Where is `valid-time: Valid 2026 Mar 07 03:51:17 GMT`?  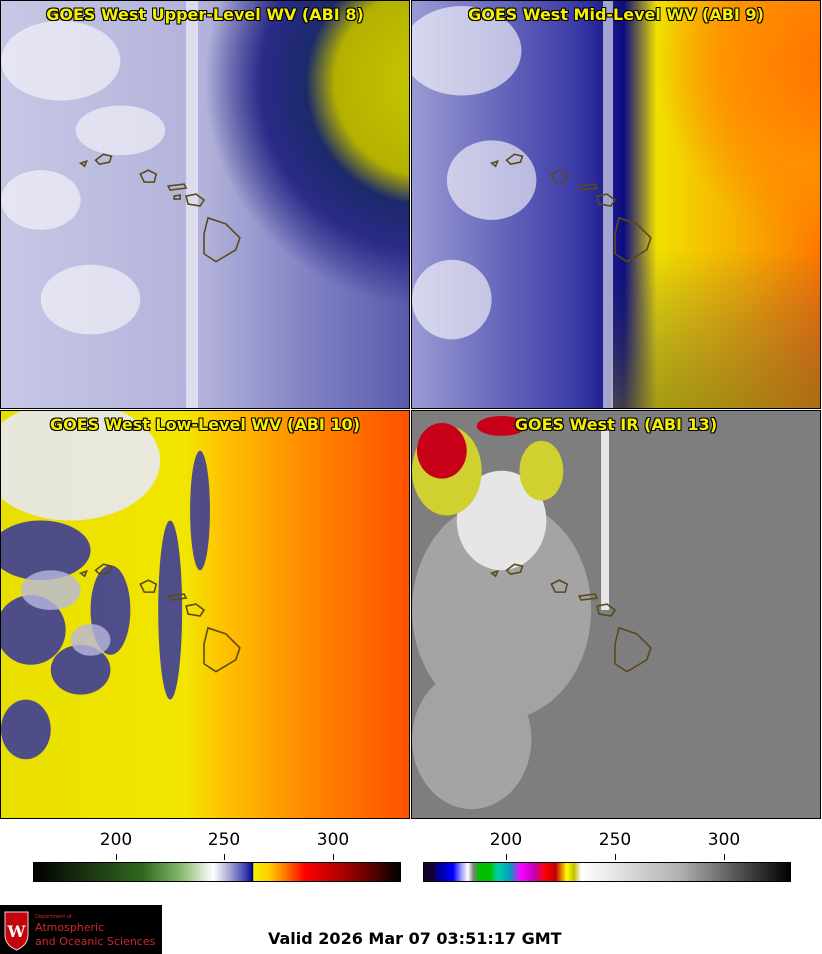 valid-time: Valid 2026 Mar 07 03:51:17 GMT is located at coordinates (415, 938).